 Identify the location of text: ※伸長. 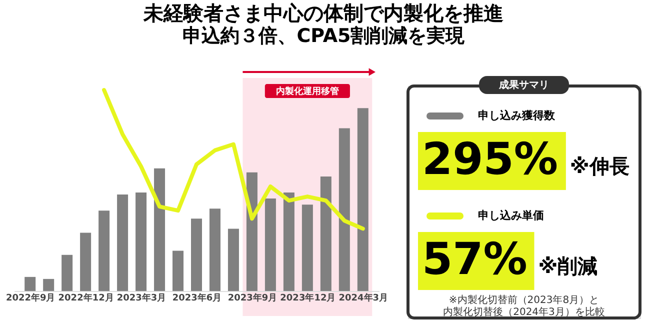
(600, 166).